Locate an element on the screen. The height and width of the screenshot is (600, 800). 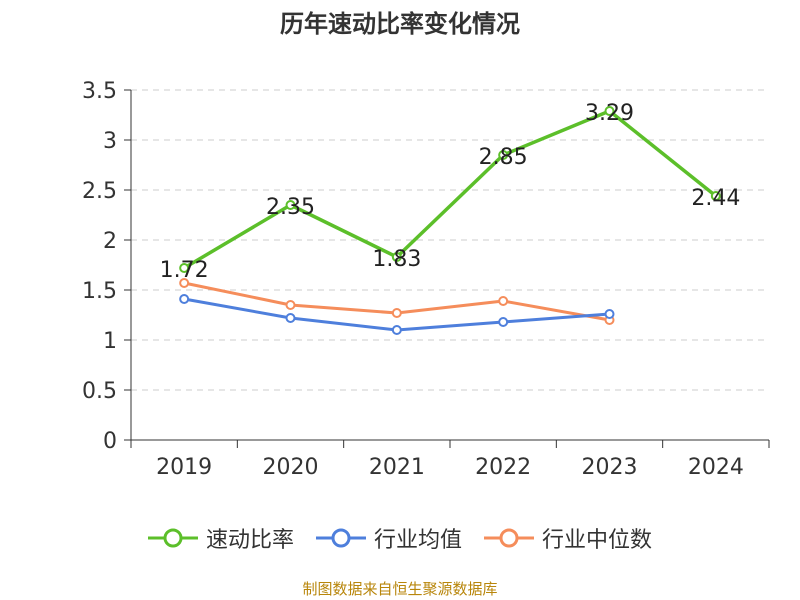
legend-item-industry-avg: 行业均值 is located at coordinates (388, 538).